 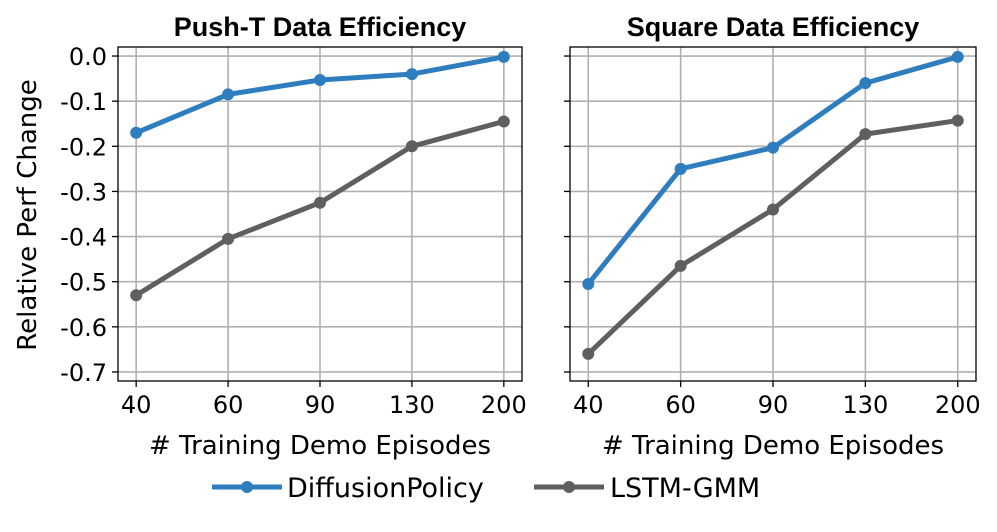 What do you see at coordinates (385, 488) in the screenshot?
I see `legend-label-diffusionpolicy: DiffusionPolicy` at bounding box center [385, 488].